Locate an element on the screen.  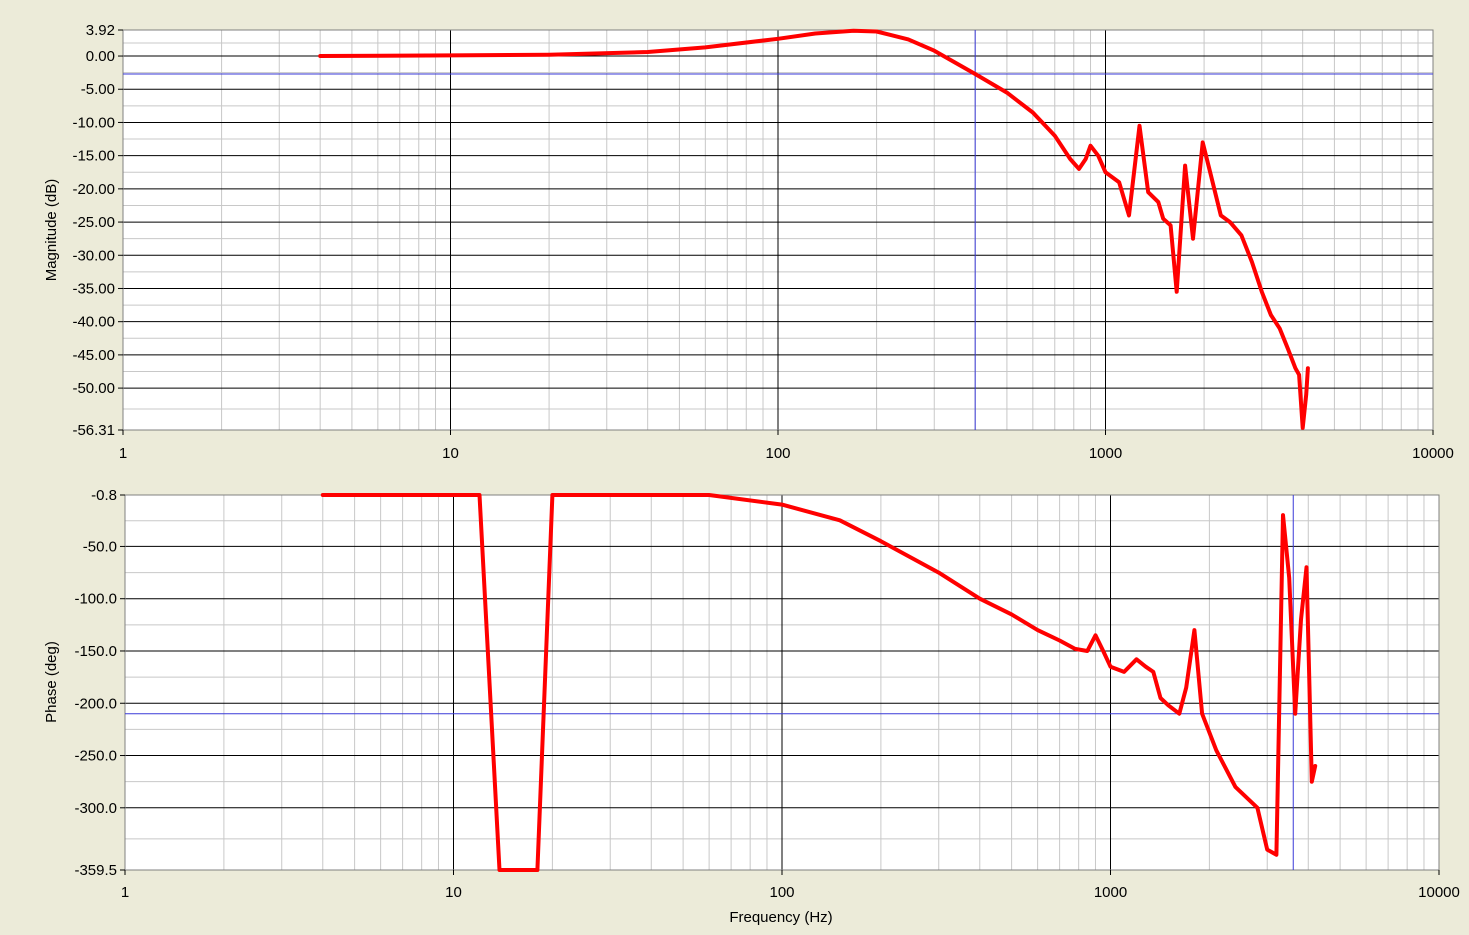
phase-y-tick-label: -300.0 is located at coordinates (95, 808).